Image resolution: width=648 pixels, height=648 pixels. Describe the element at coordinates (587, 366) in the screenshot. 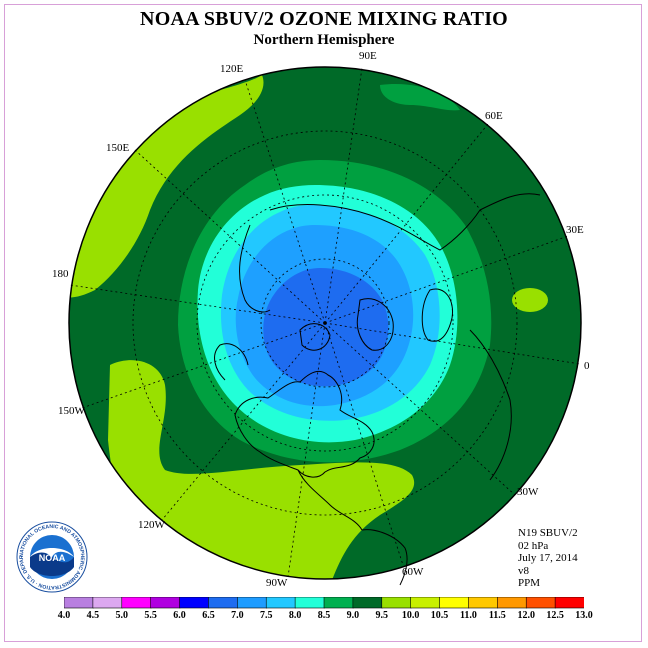

I see `lon-label-0: 0` at that location.